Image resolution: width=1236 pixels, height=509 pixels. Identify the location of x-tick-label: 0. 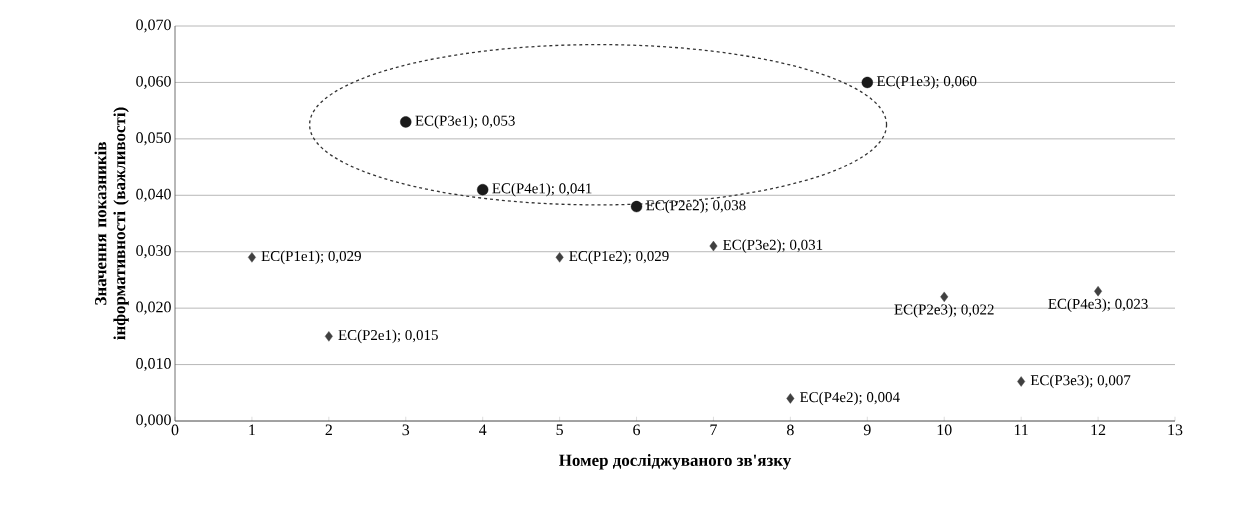
(175, 430).